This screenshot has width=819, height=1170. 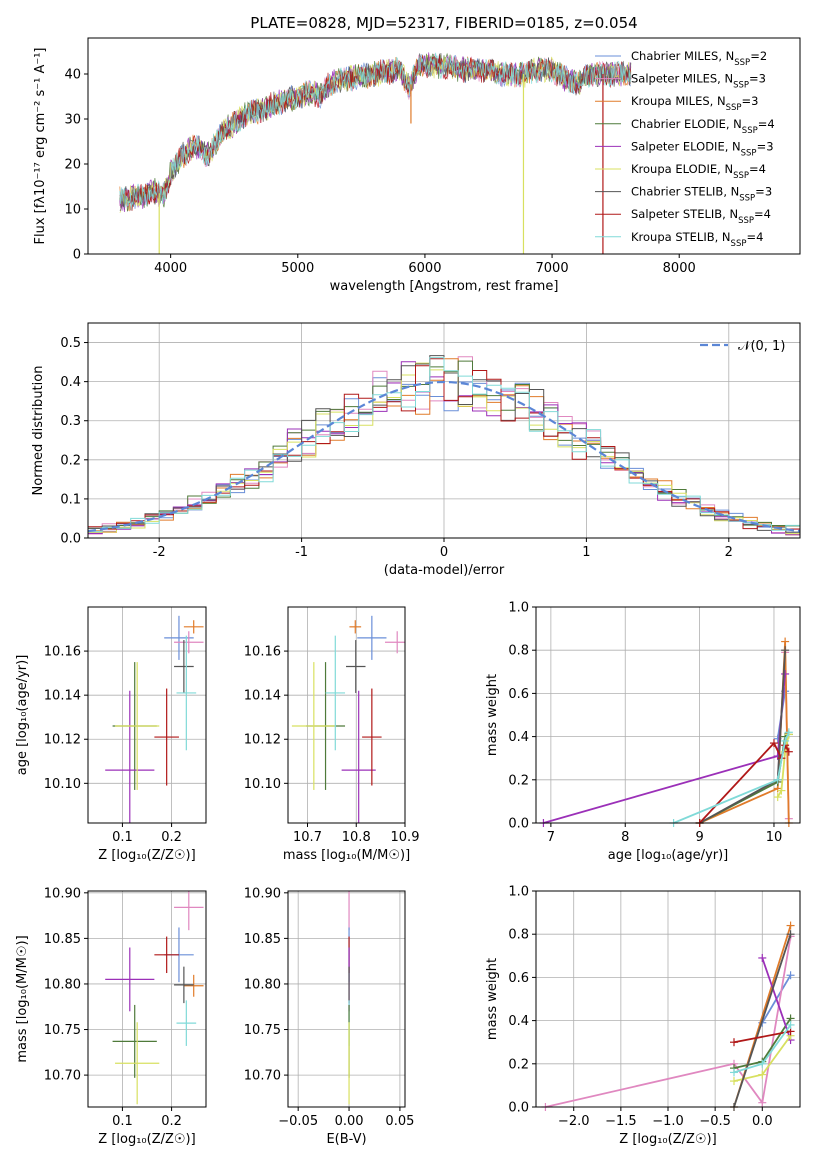 I want to click on x-axis-label: mass [log₁₀(M/M☉)], so click(x=346, y=855).